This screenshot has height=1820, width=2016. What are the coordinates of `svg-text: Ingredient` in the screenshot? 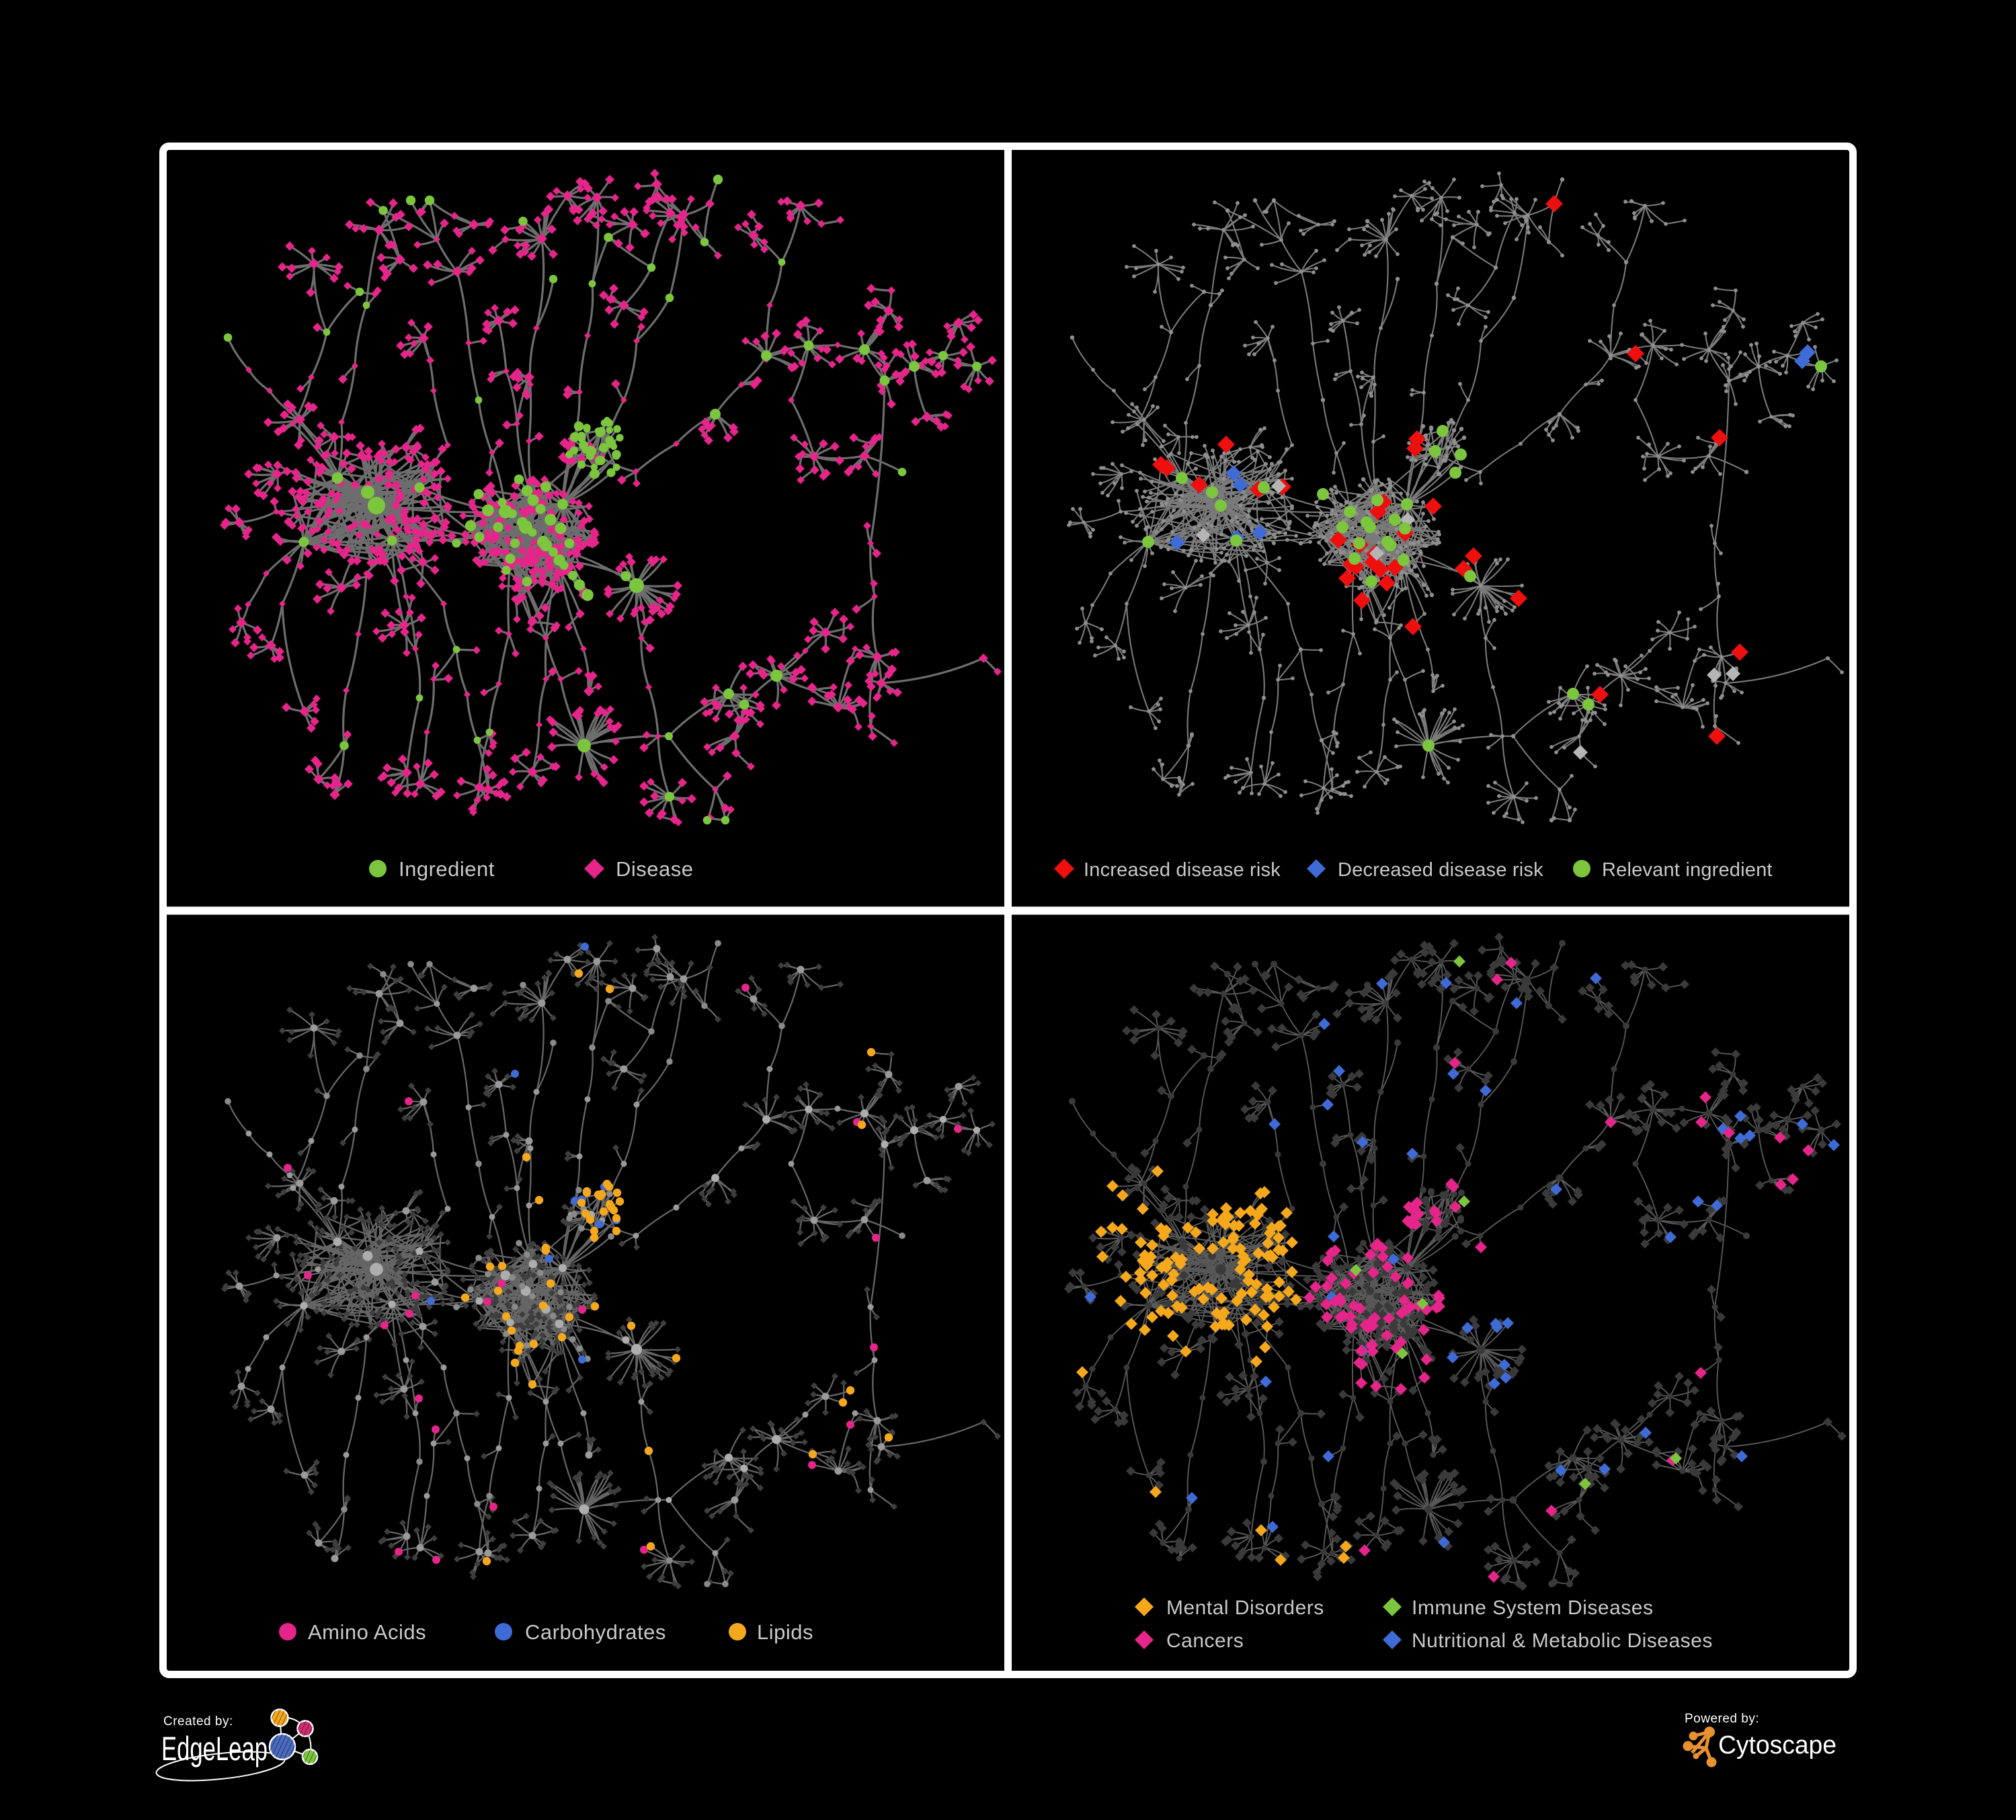 It's located at (447, 869).